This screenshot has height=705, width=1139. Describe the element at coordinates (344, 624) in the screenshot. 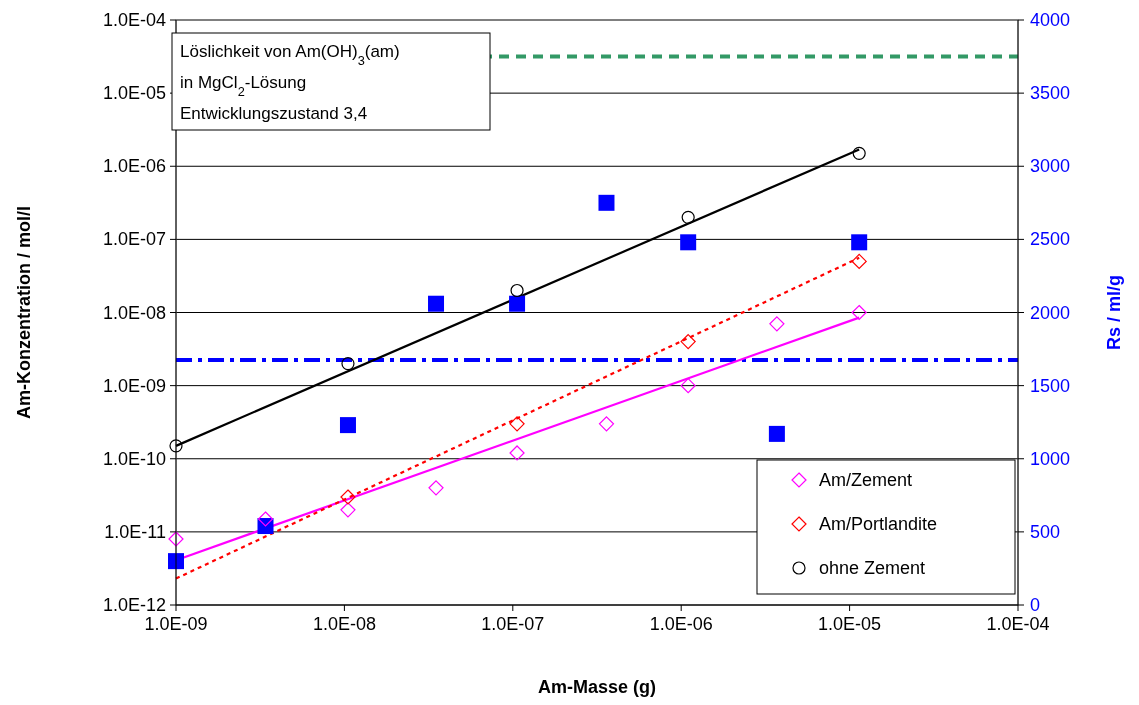

I see `x-tick-label: 1.0E-08` at that location.